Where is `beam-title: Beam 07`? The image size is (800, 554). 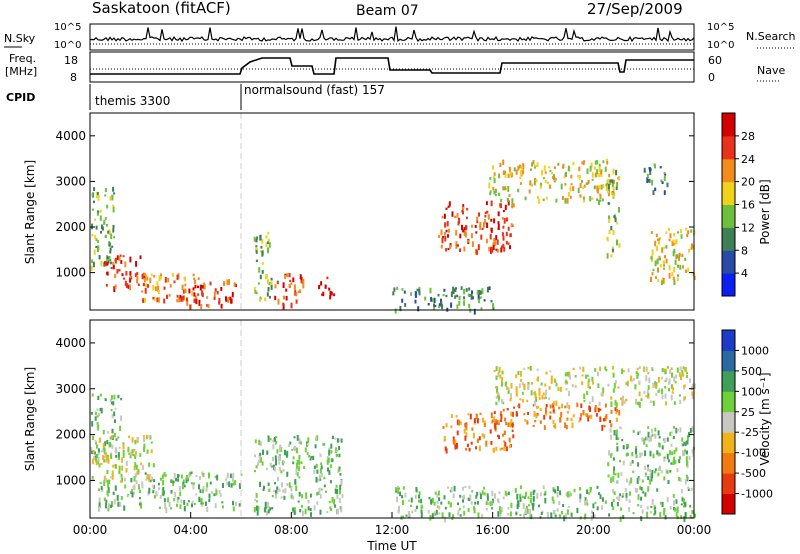 beam-title: Beam 07 is located at coordinates (387, 11).